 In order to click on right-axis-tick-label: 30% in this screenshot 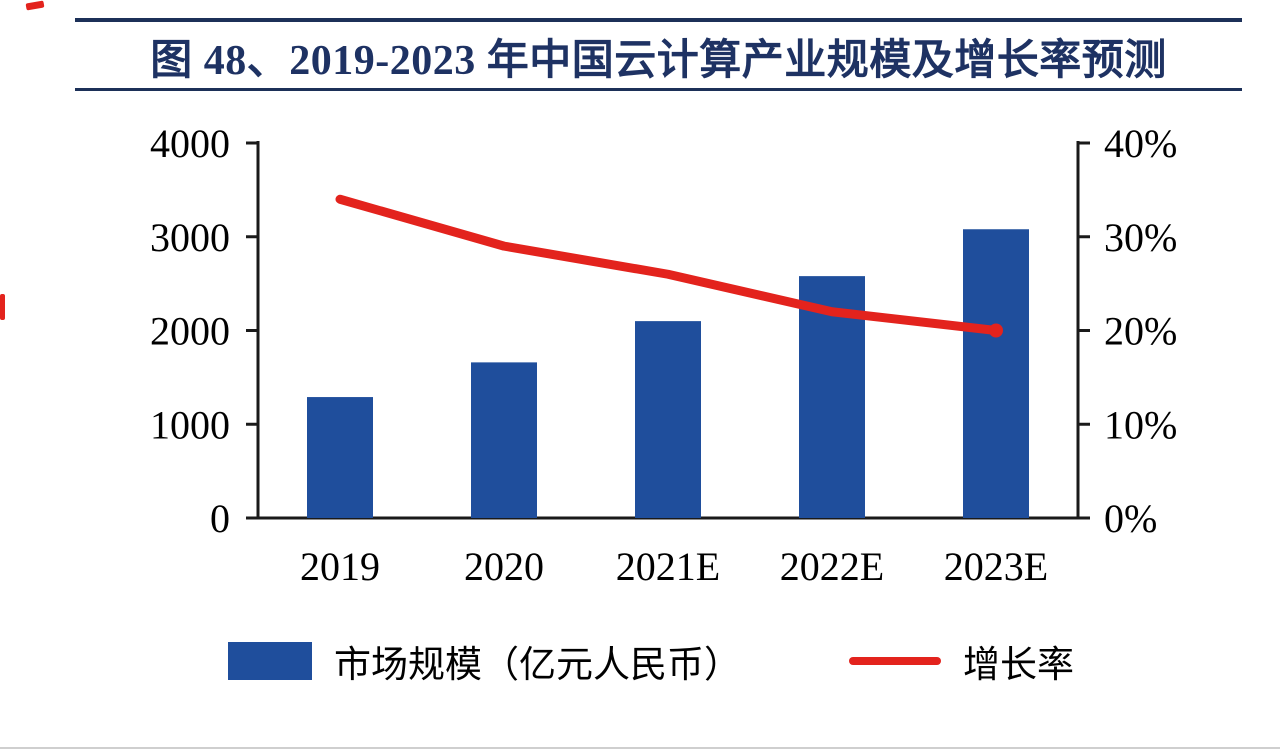, I will do `click(1140, 237)`.